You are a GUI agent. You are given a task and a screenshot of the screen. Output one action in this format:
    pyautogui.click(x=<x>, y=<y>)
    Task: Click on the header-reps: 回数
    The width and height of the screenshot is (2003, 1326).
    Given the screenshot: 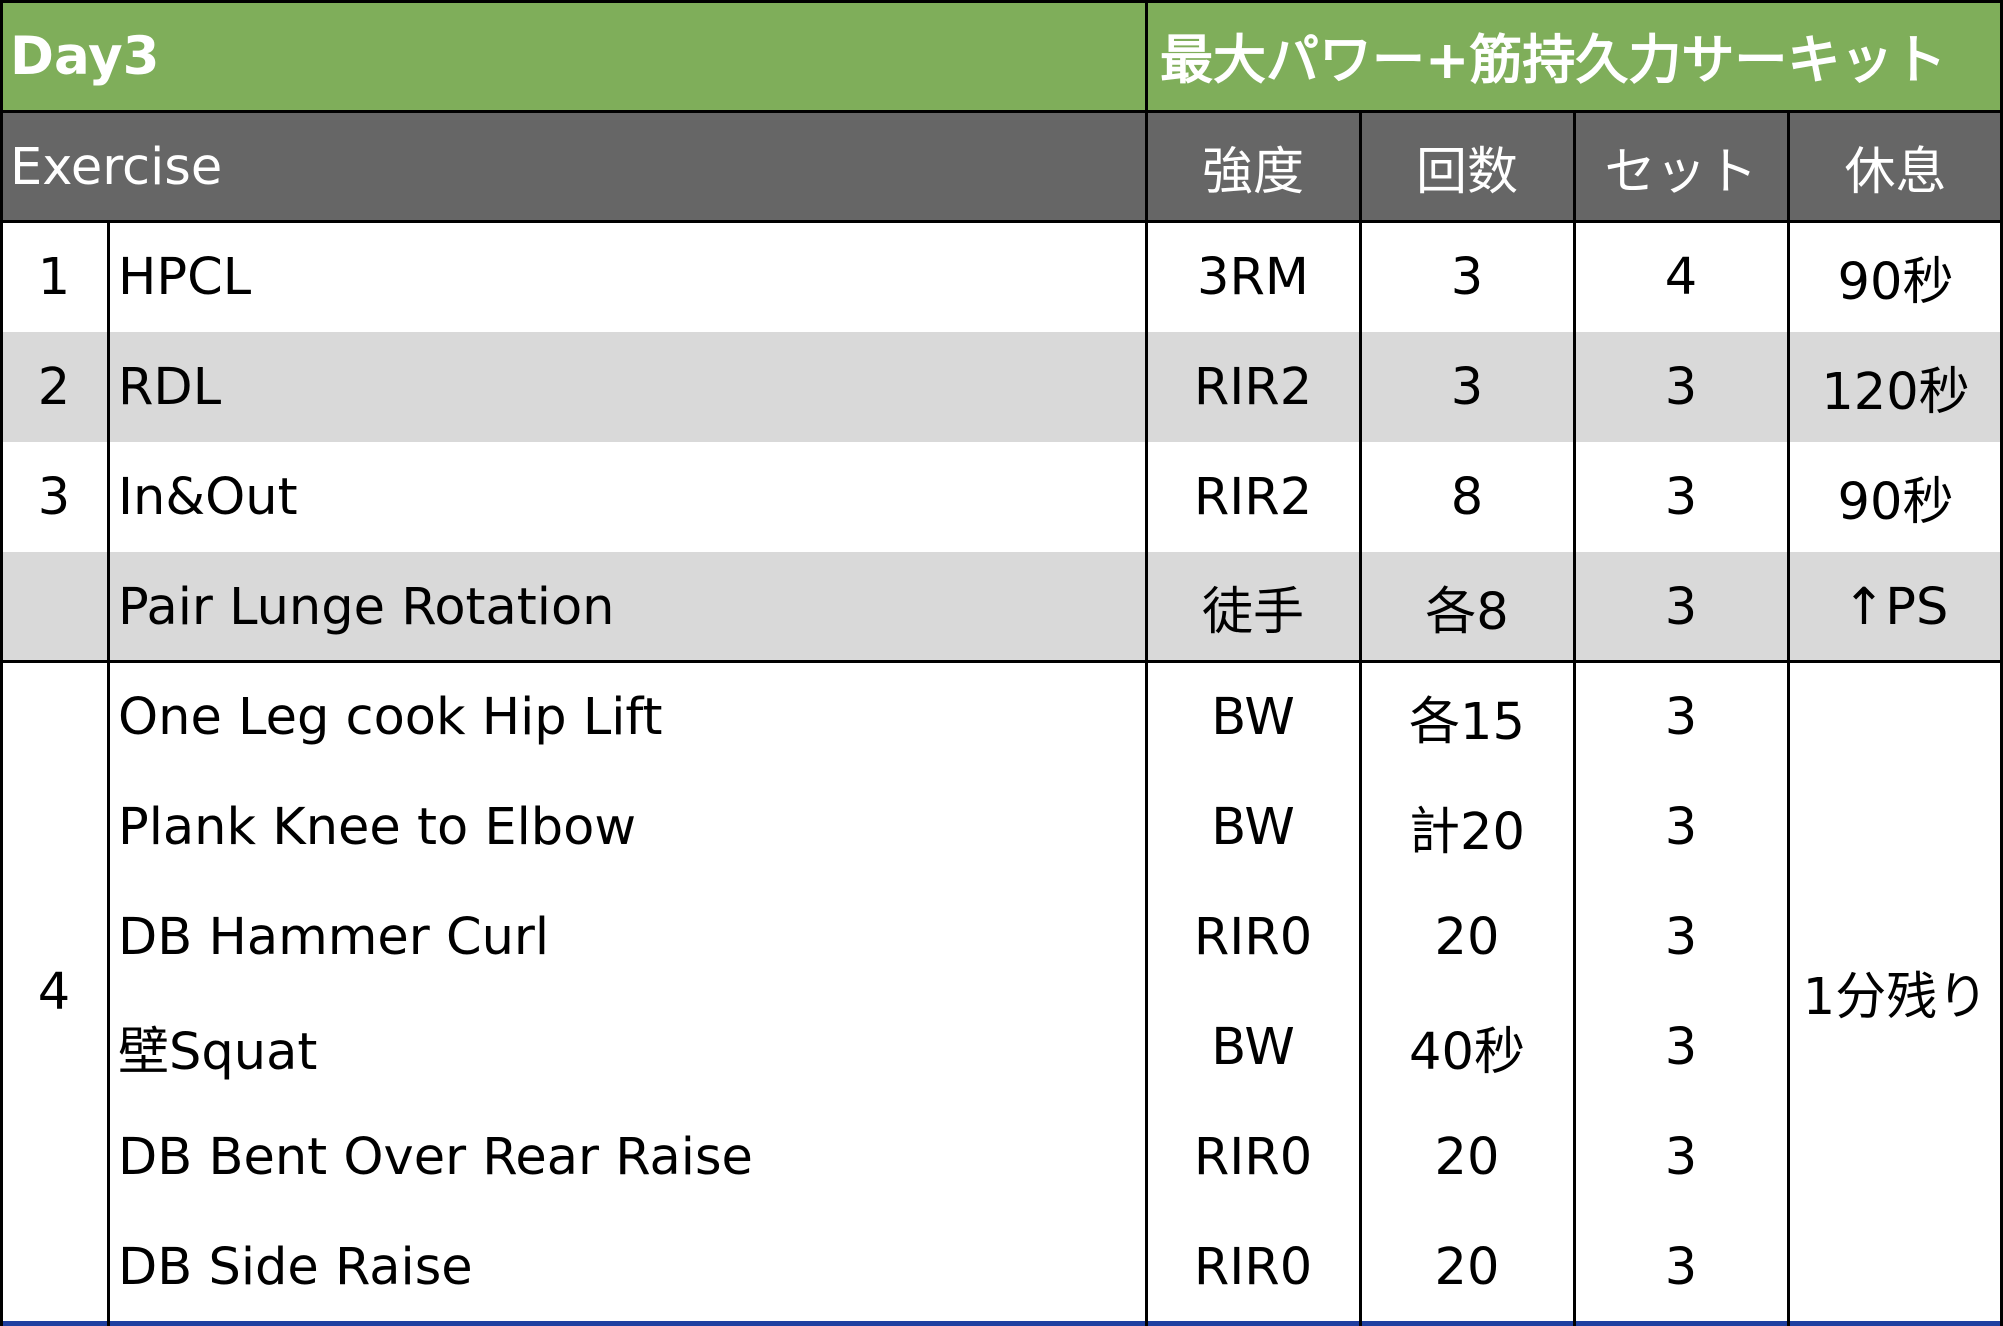 What is the action you would take?
    pyautogui.click(x=1467, y=167)
    